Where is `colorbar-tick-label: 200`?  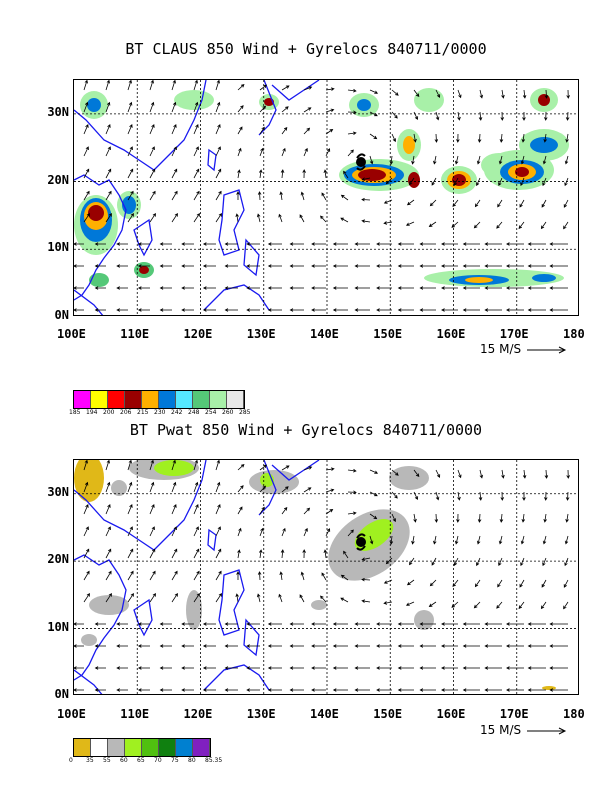
colorbar-tick-label: 200 is located at coordinates (109, 412).